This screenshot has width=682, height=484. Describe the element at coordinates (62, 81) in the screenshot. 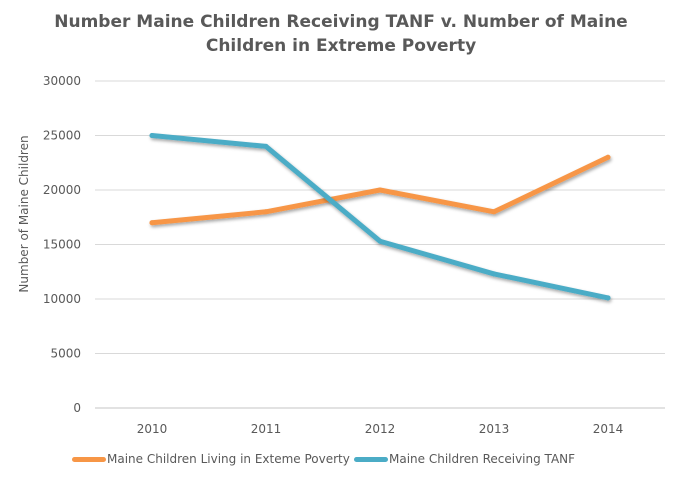

I see `y-tick-label: 30000` at that location.